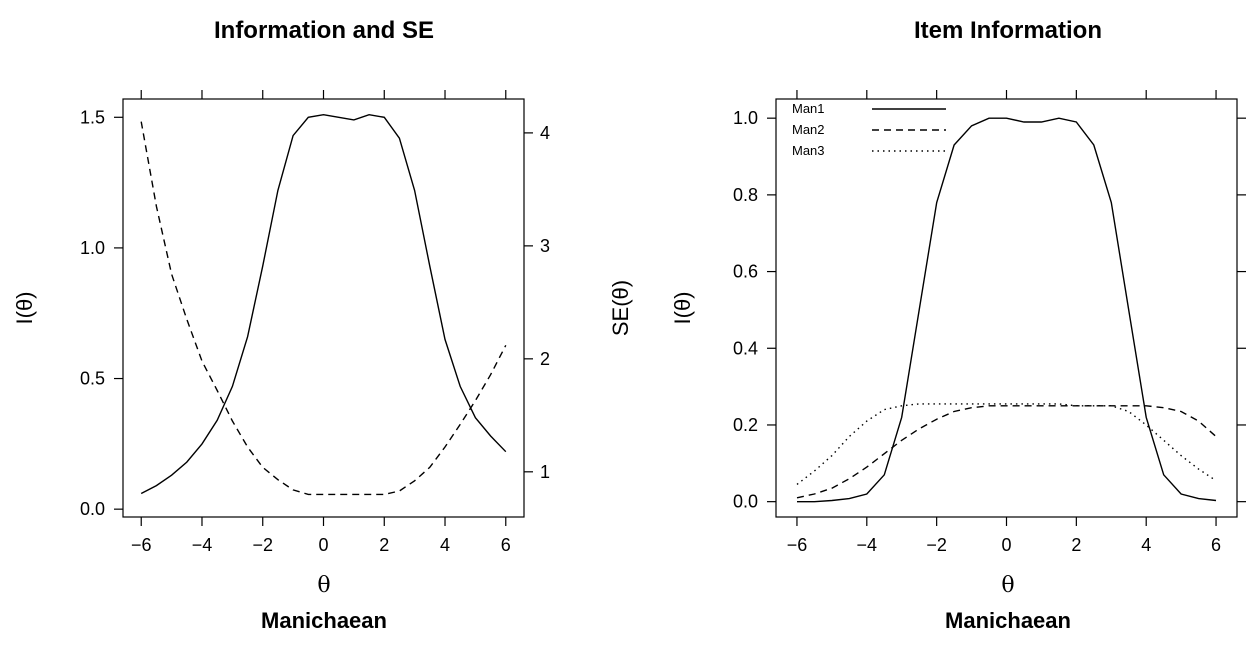  What do you see at coordinates (324, 30) in the screenshot?
I see `chart-title: Information and SE` at bounding box center [324, 30].